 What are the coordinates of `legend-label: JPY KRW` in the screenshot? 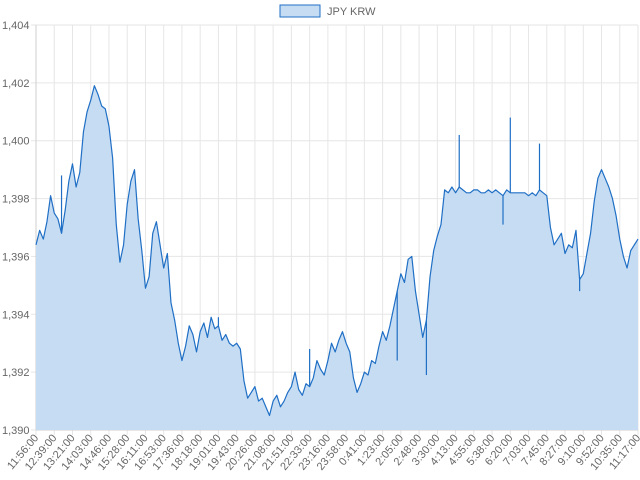 It's located at (351, 12).